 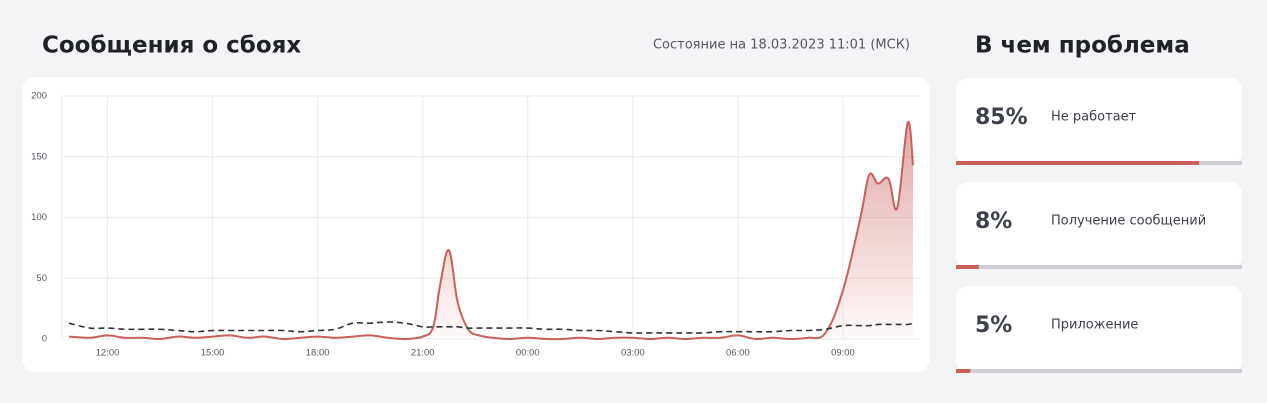 I want to click on problem-label: Приложение, so click(x=1094, y=325).